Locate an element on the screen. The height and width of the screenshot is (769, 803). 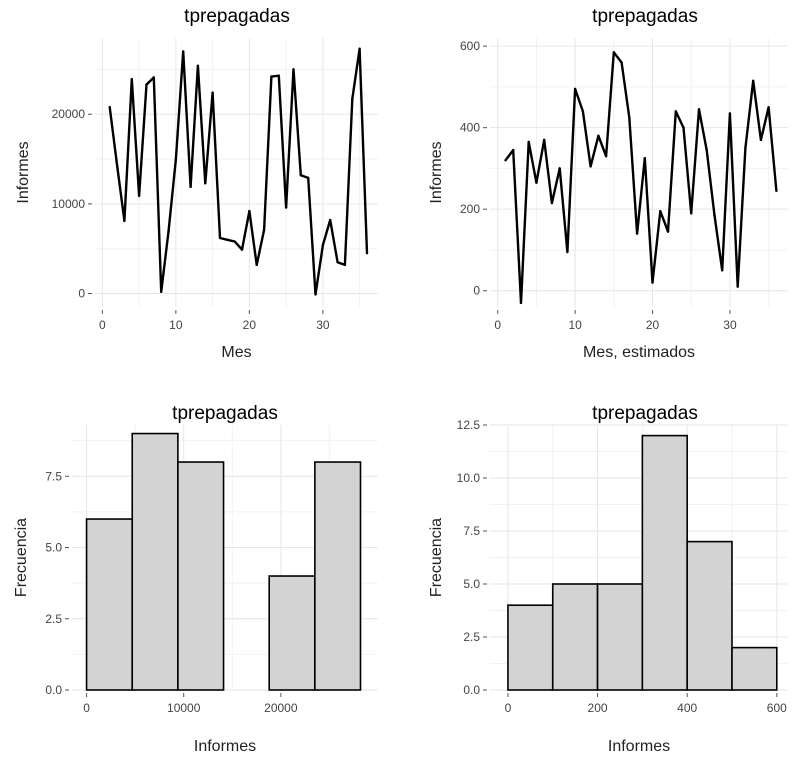
y-tick-label: 600 is located at coordinates (470, 46).